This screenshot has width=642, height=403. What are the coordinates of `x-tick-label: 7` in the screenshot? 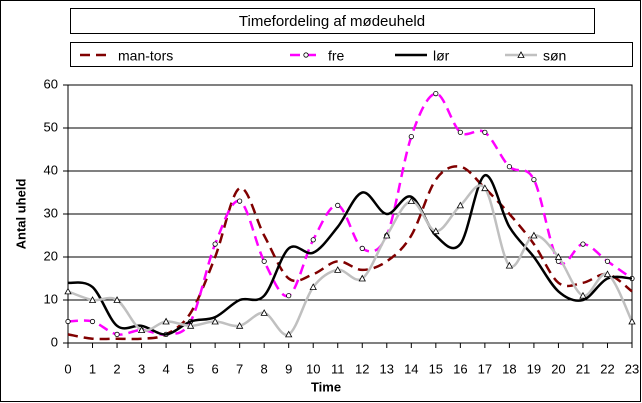 It's located at (239, 368).